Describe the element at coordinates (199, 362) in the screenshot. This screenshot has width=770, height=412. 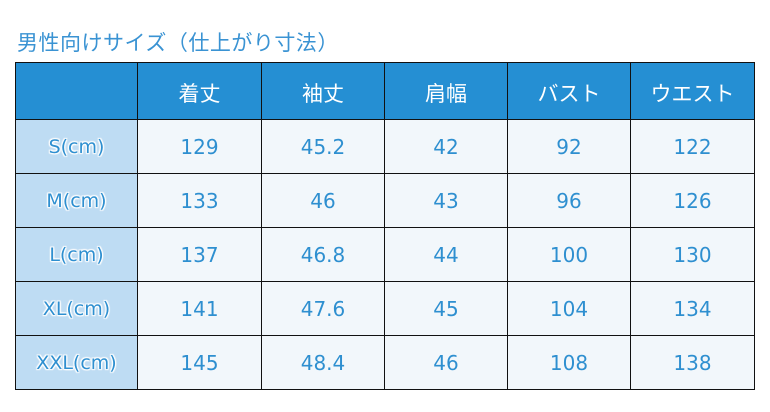
I see `table-cell: 145` at that location.